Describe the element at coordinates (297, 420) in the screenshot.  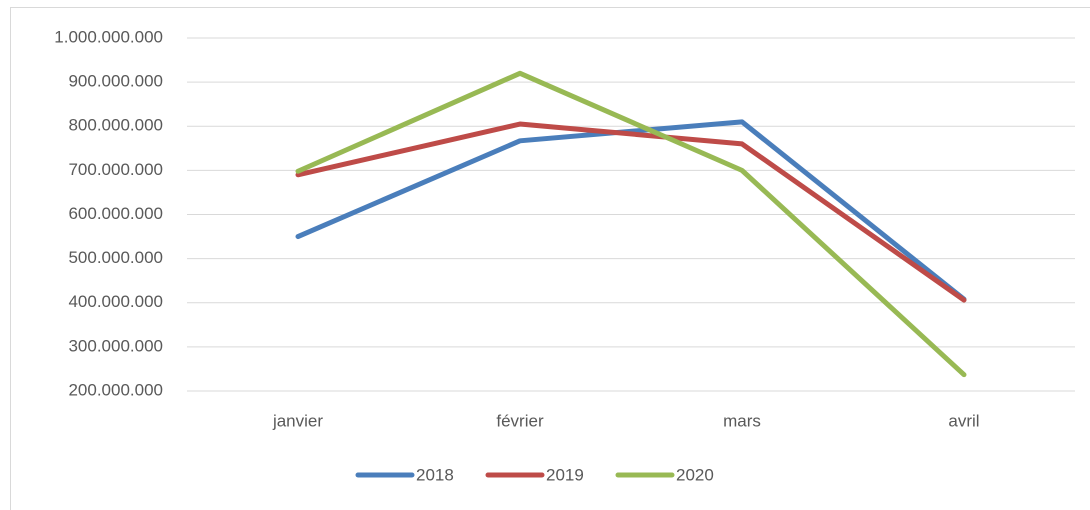
I see `x-tick-label: janvier` at that location.